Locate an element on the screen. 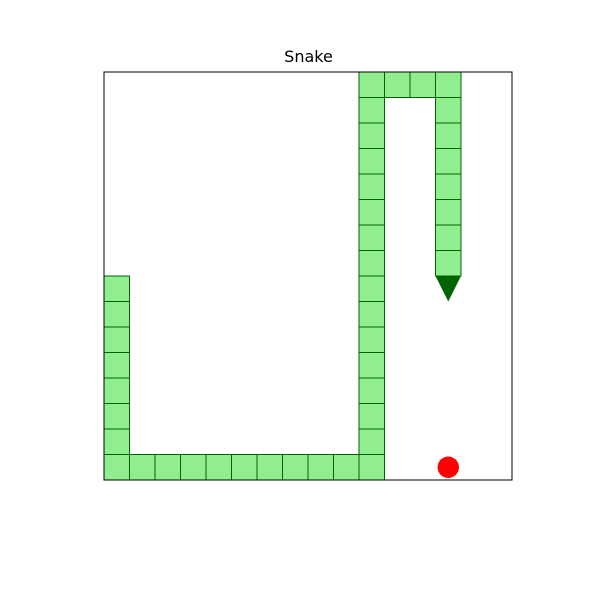 This screenshot has height=600, width=600. game-title: Snake is located at coordinates (308, 56).